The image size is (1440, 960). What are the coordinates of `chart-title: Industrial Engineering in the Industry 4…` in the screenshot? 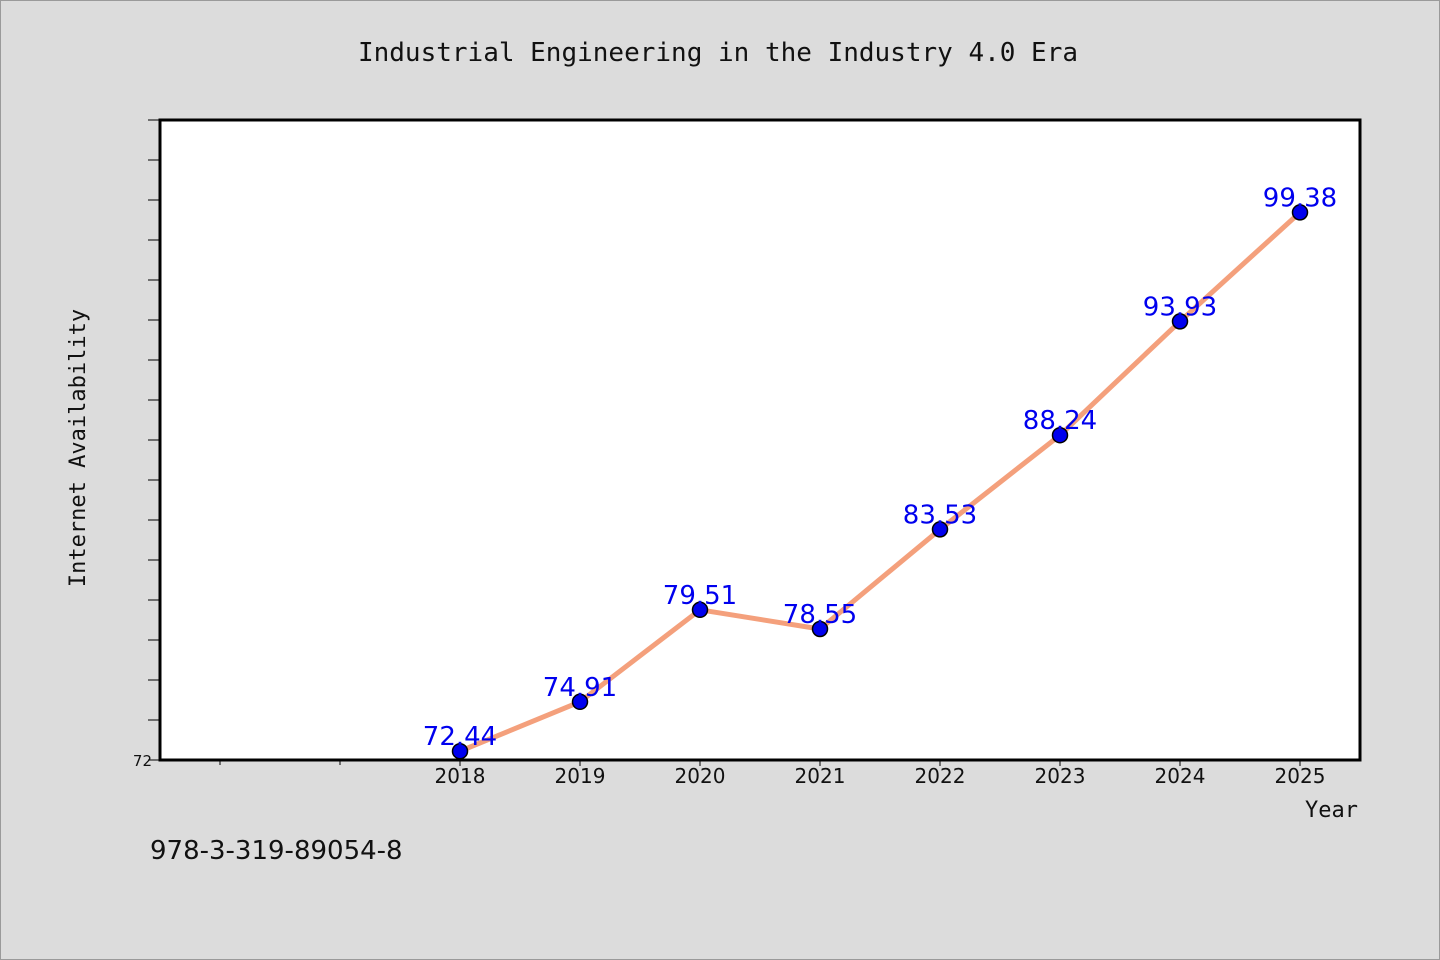 It's located at (718, 53).